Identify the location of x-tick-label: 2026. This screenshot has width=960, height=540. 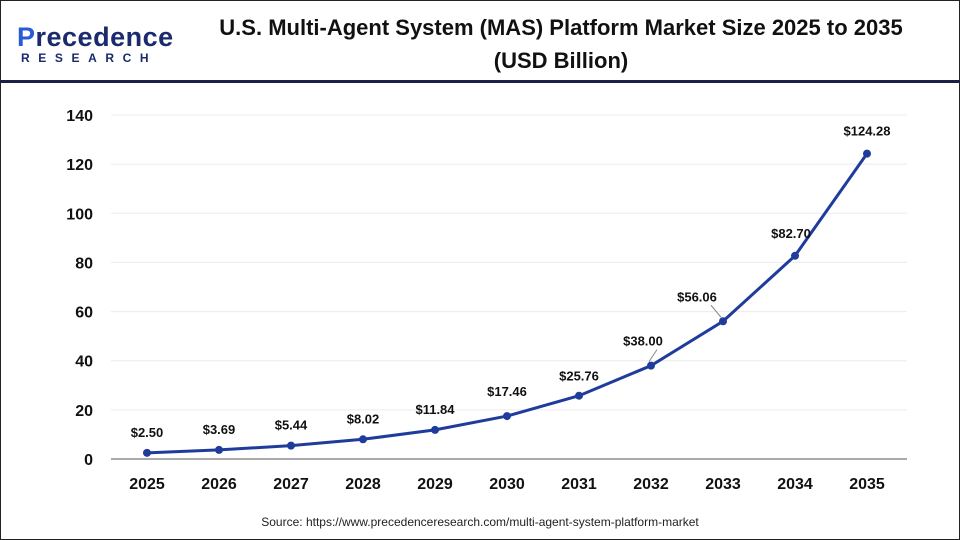
(219, 484).